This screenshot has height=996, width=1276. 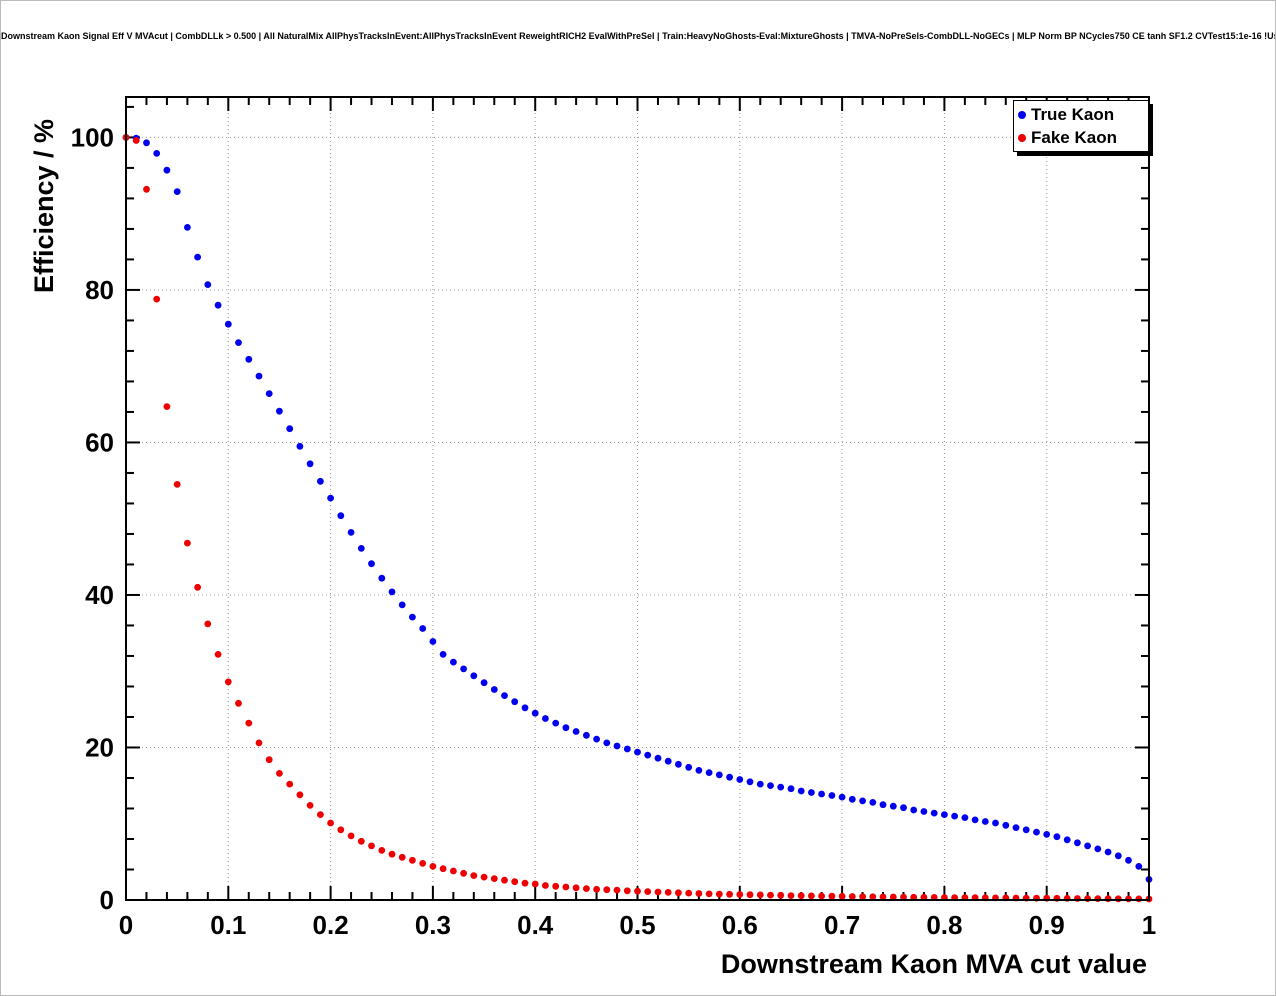 I want to click on fake-kaon-marker-icon, so click(x=1022, y=137).